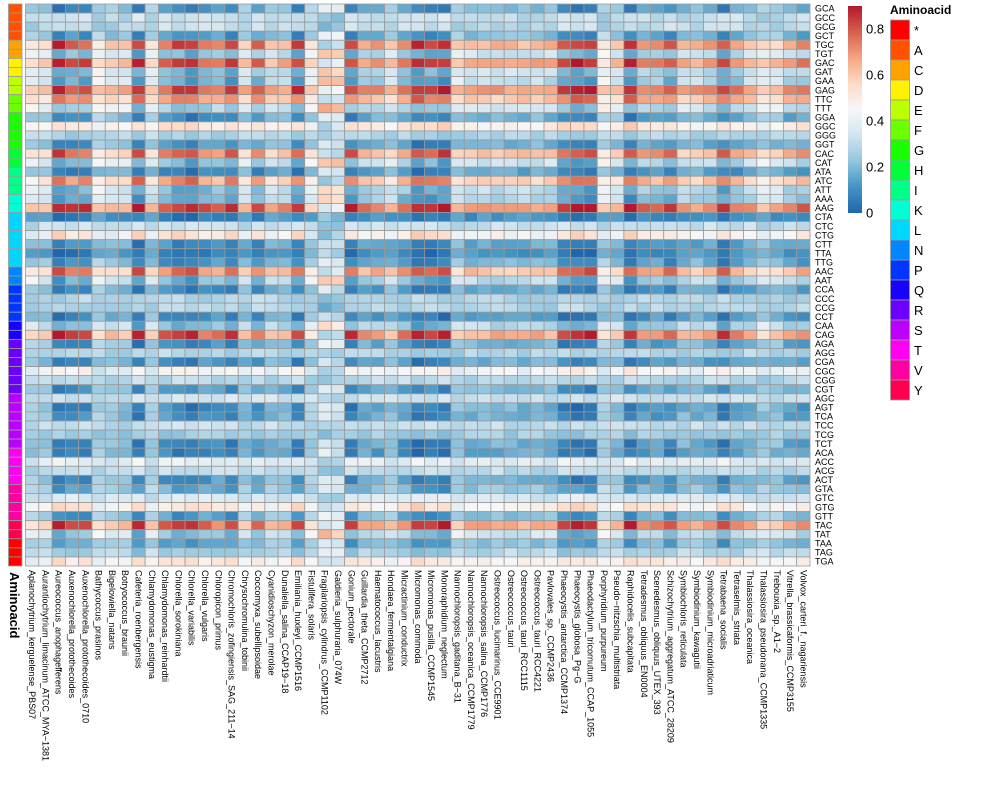 The image size is (983, 786). I want to click on annotation-cell-ACC, so click(15, 461).